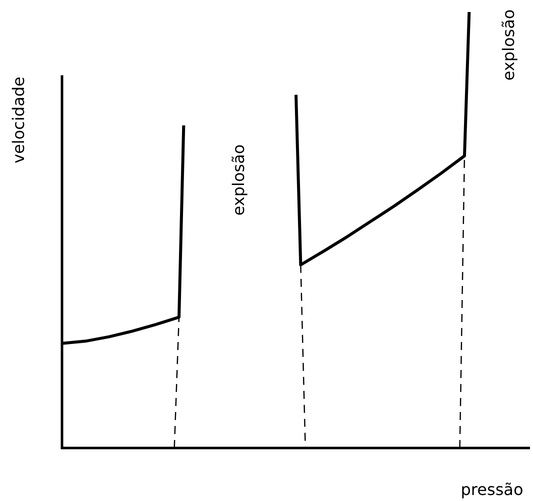 This screenshot has width=533, height=501. I want to click on x-axis-title: pressão, so click(492, 489).